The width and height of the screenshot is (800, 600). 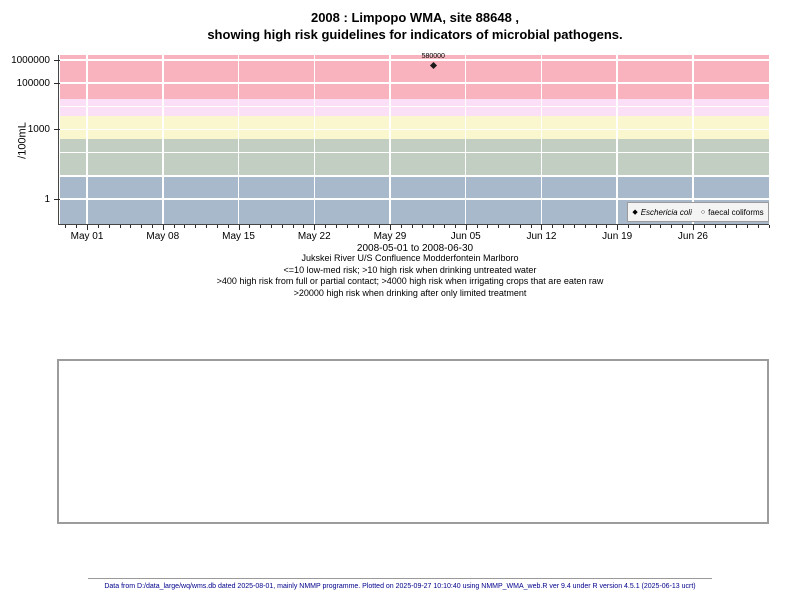 What do you see at coordinates (163, 236) in the screenshot?
I see `x-tick-label: May 08` at bounding box center [163, 236].